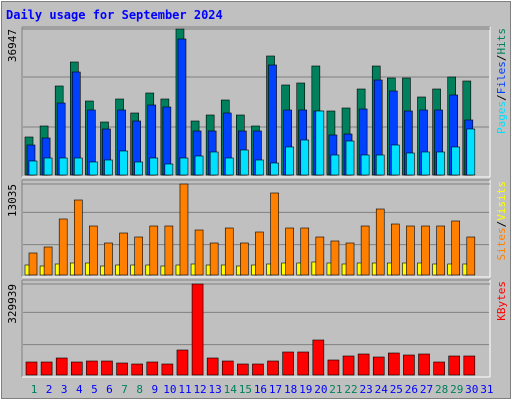 Image resolution: width=512 pixels, height=400 pixels. I want to click on x-tick-label: 13, so click(215, 389).